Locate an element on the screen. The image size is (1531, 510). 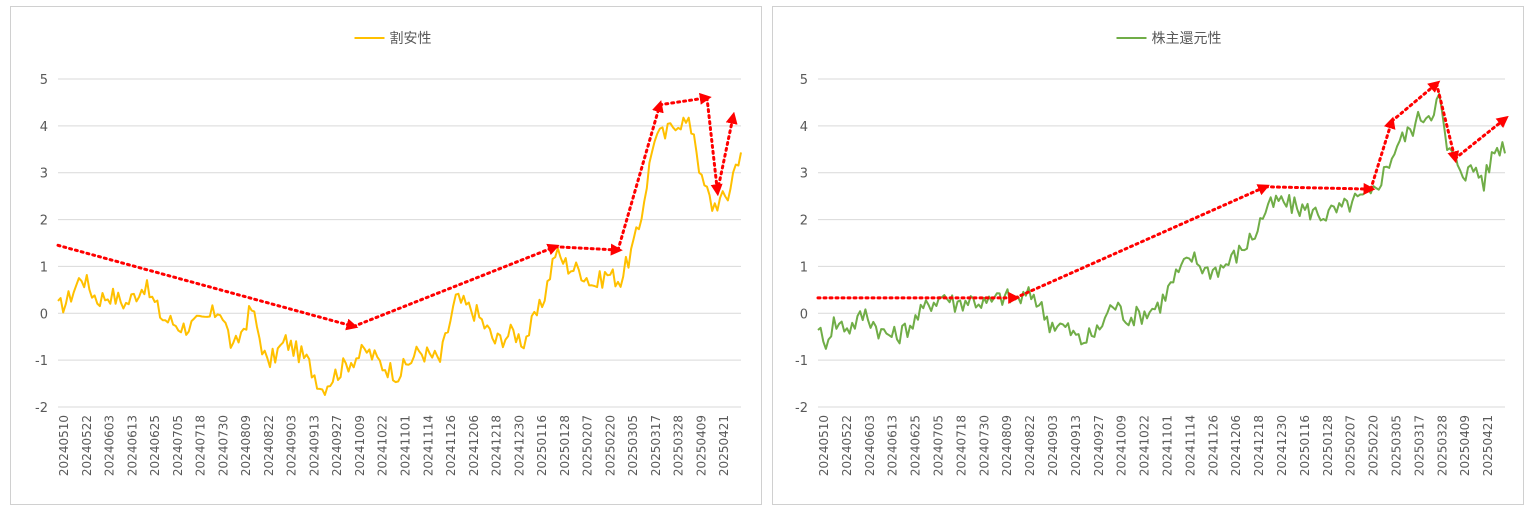
legend-label: 割安性 is located at coordinates (411, 38).